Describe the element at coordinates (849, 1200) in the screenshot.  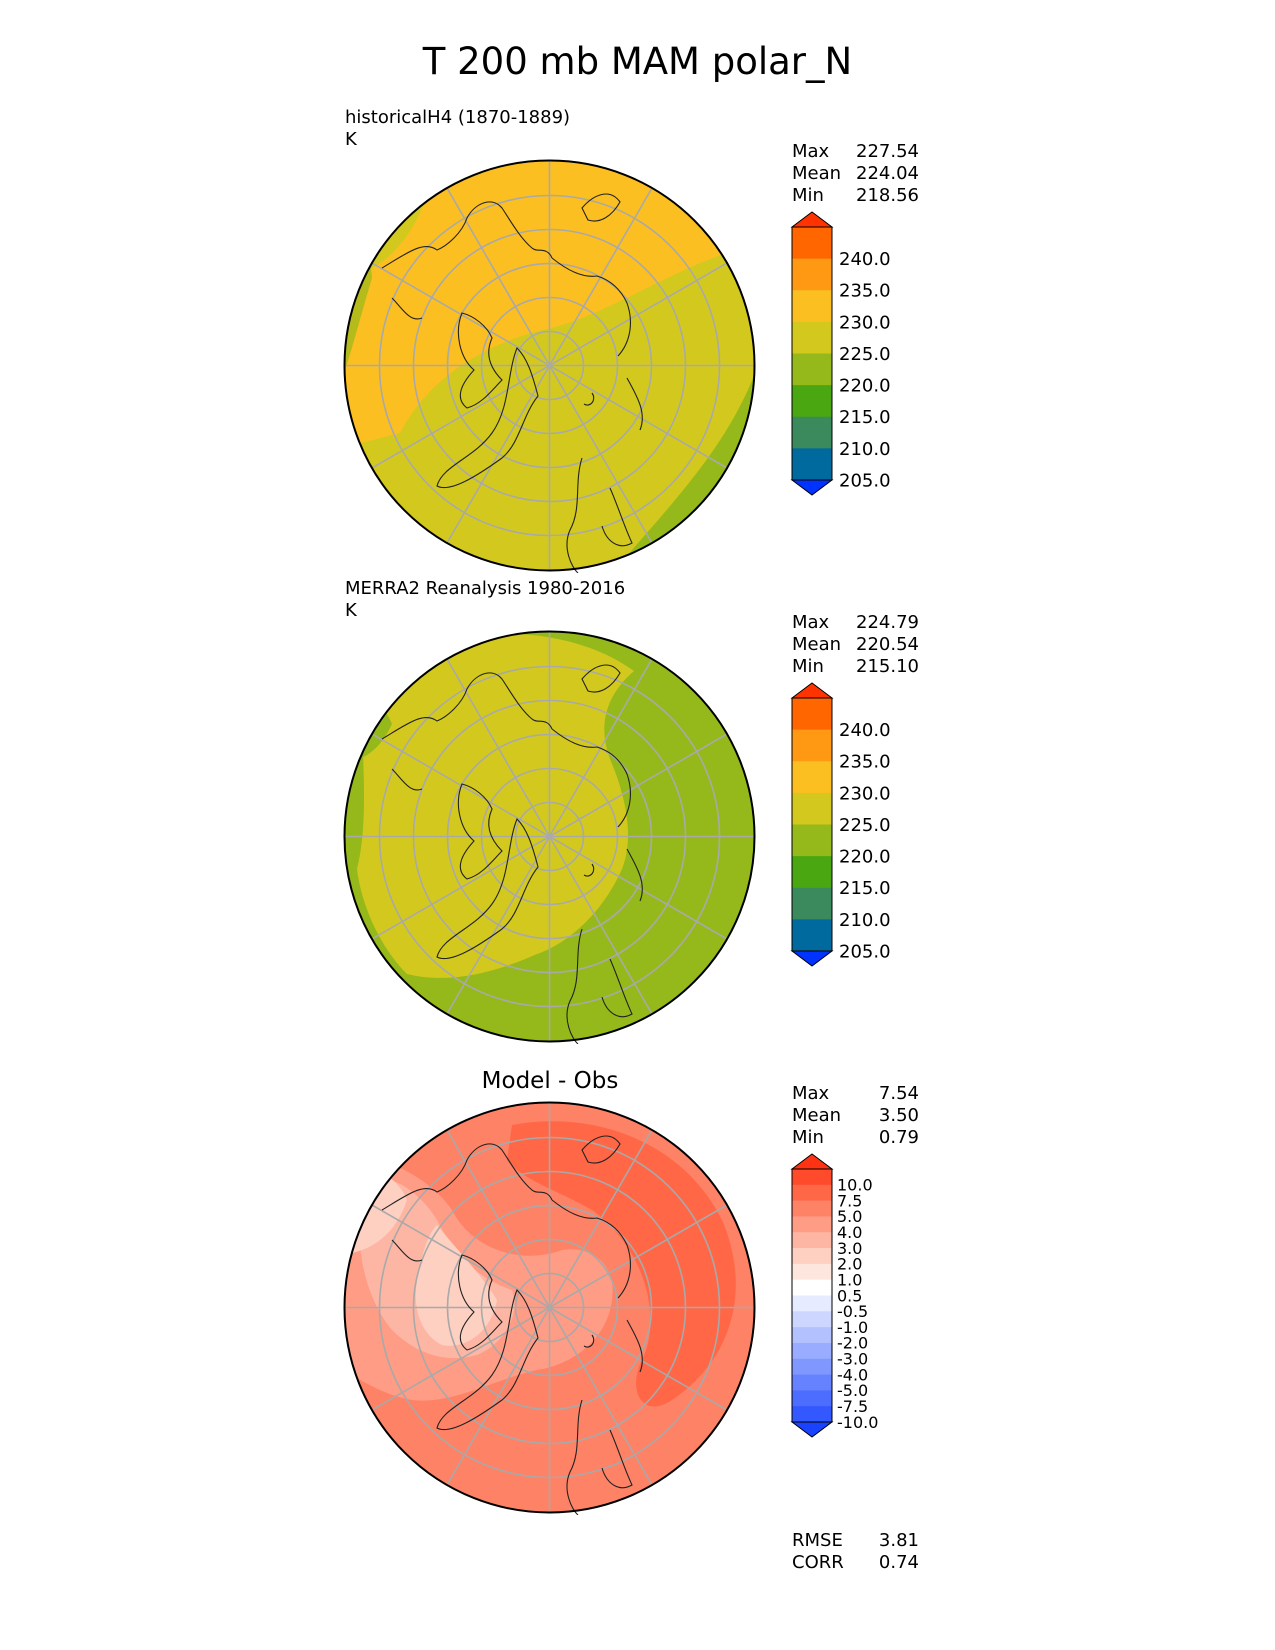
I see `colorbar-tick-label: 7.5` at that location.